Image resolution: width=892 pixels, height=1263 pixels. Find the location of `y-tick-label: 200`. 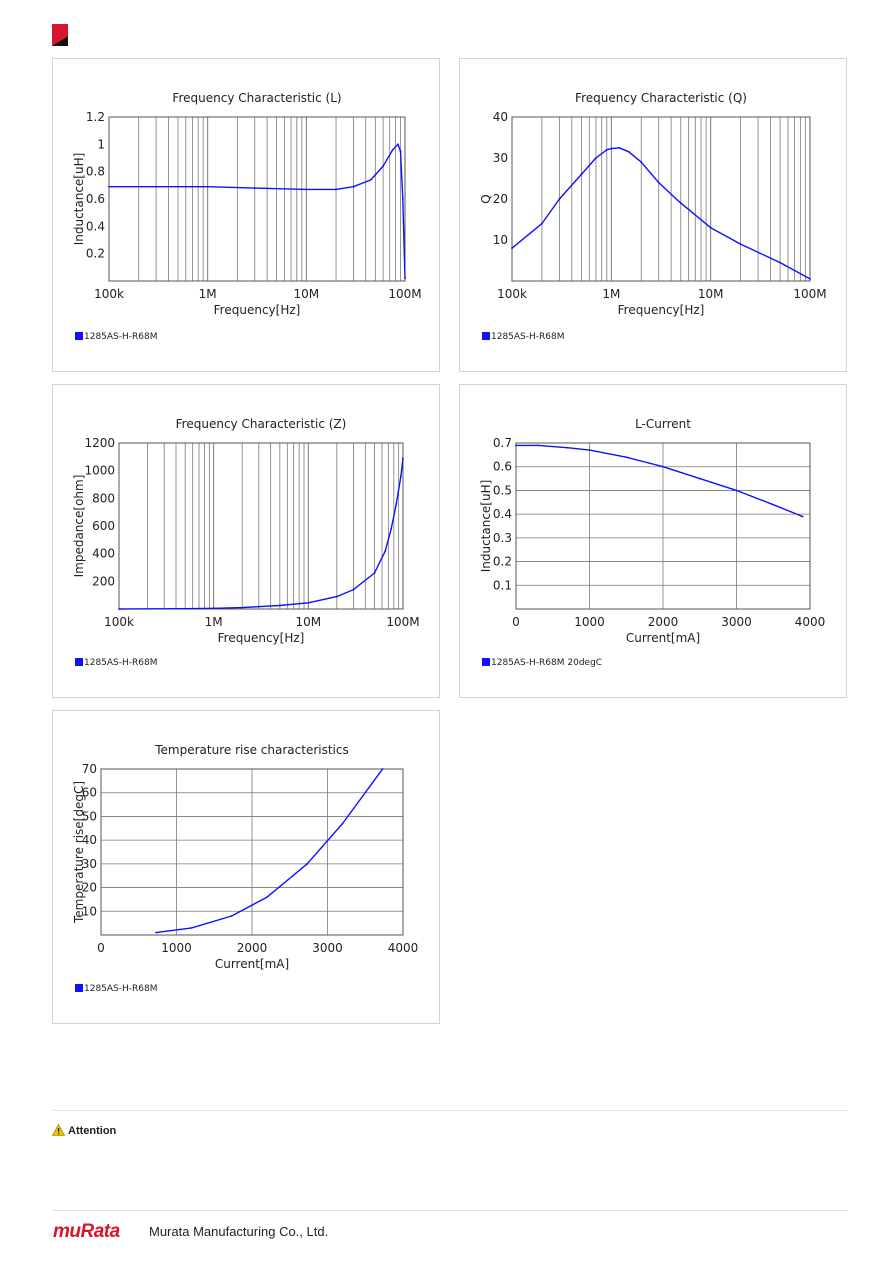

y-tick-label: 200 is located at coordinates (103, 581).